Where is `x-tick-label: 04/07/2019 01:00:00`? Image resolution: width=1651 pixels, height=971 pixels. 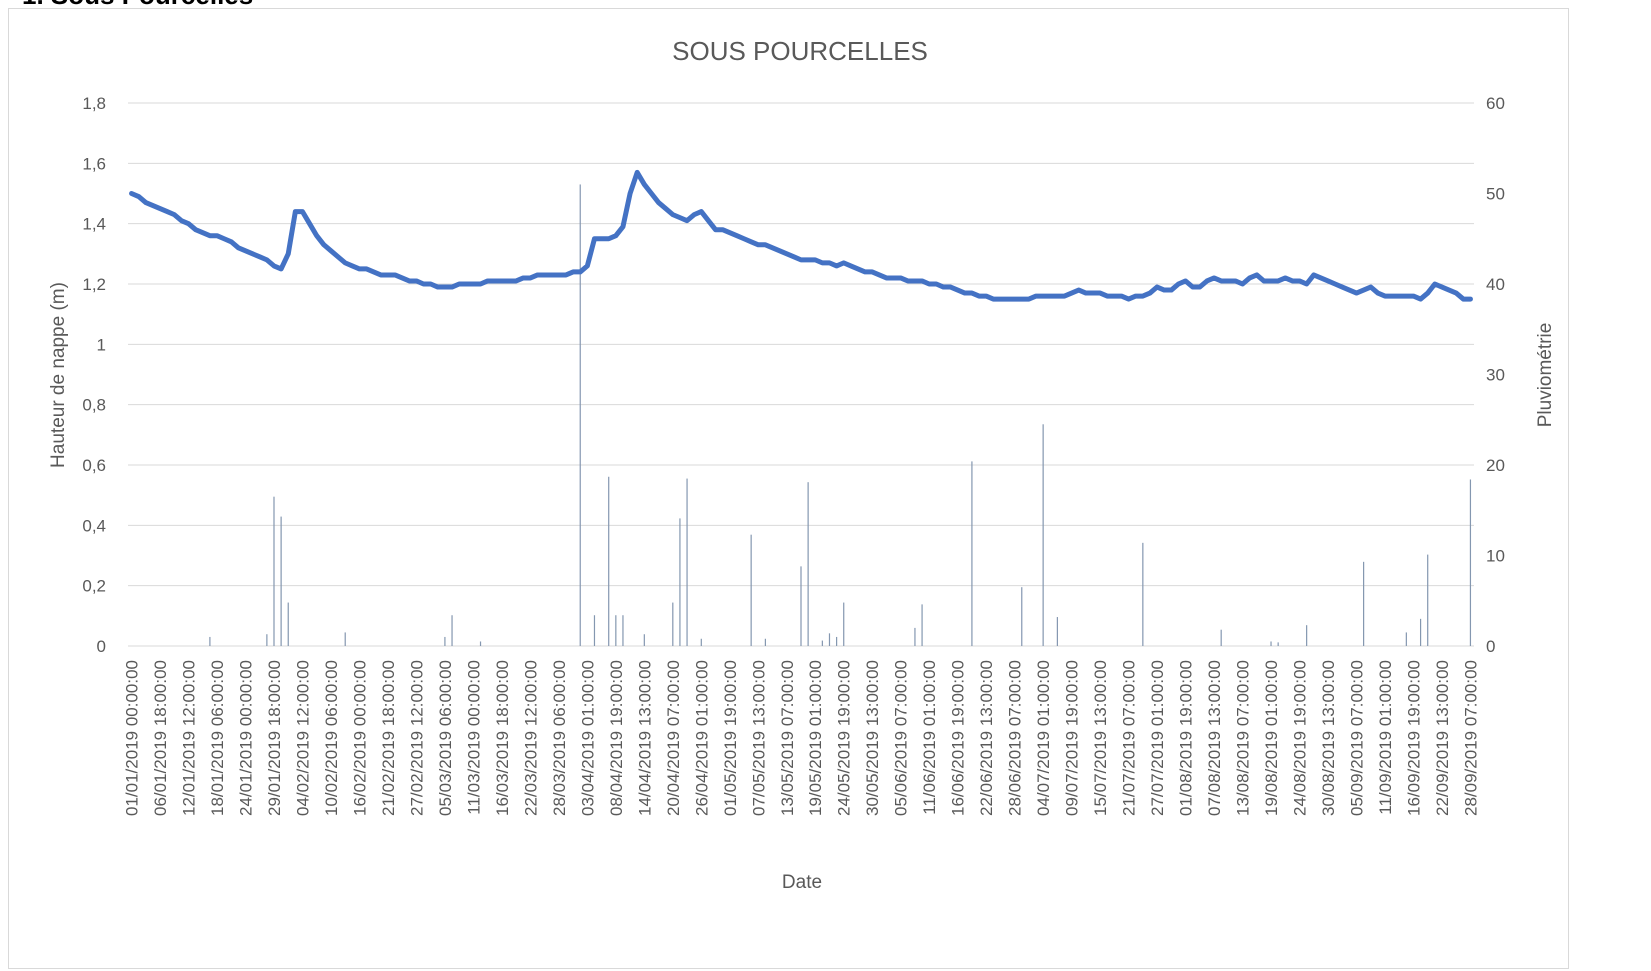
x-tick-label: 04/07/2019 01:00:00 is located at coordinates (1043, 738).